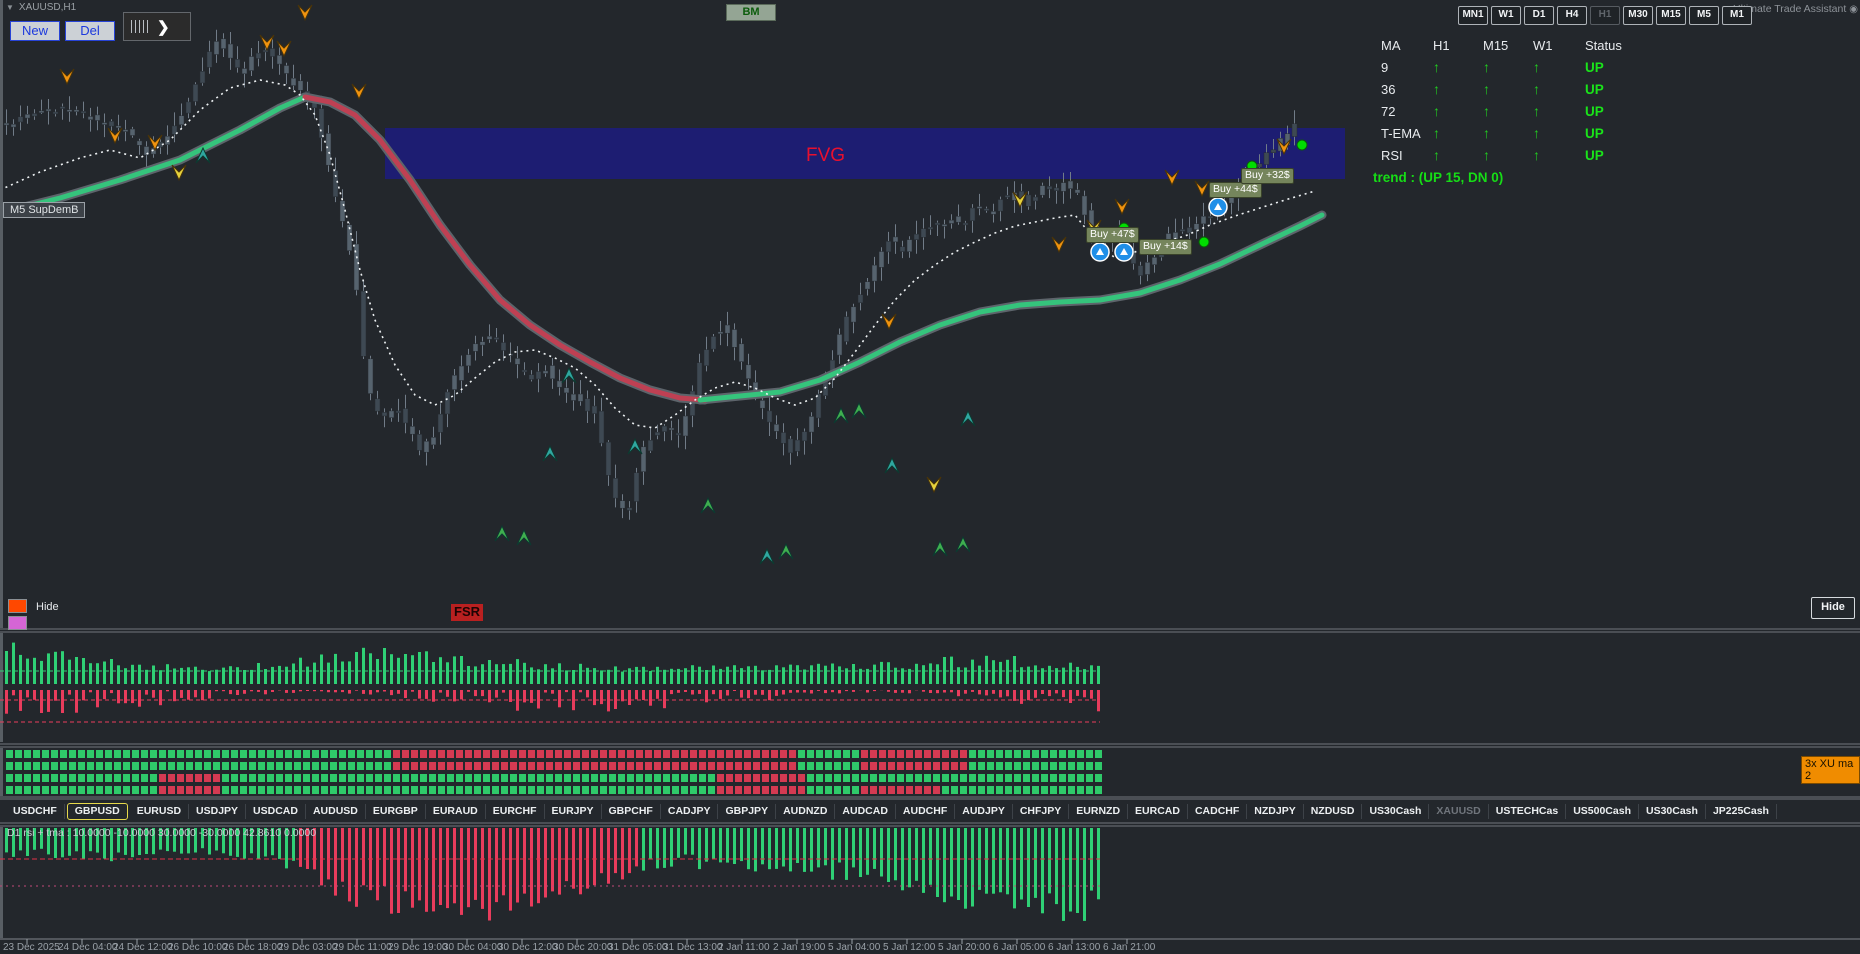 Image resolution: width=1860 pixels, height=954 pixels. What do you see at coordinates (47, 607) in the screenshot?
I see `legend-hide-label: Hide` at bounding box center [47, 607].